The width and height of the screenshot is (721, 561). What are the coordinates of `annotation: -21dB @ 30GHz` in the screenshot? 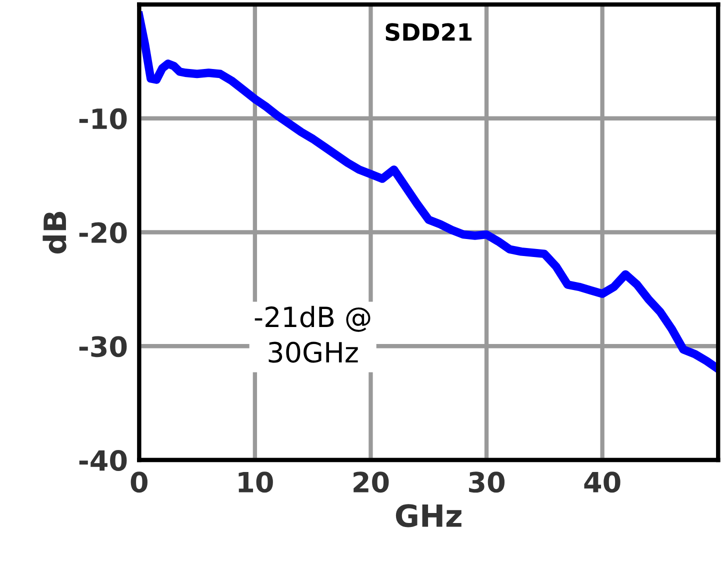 It's located at (312, 334).